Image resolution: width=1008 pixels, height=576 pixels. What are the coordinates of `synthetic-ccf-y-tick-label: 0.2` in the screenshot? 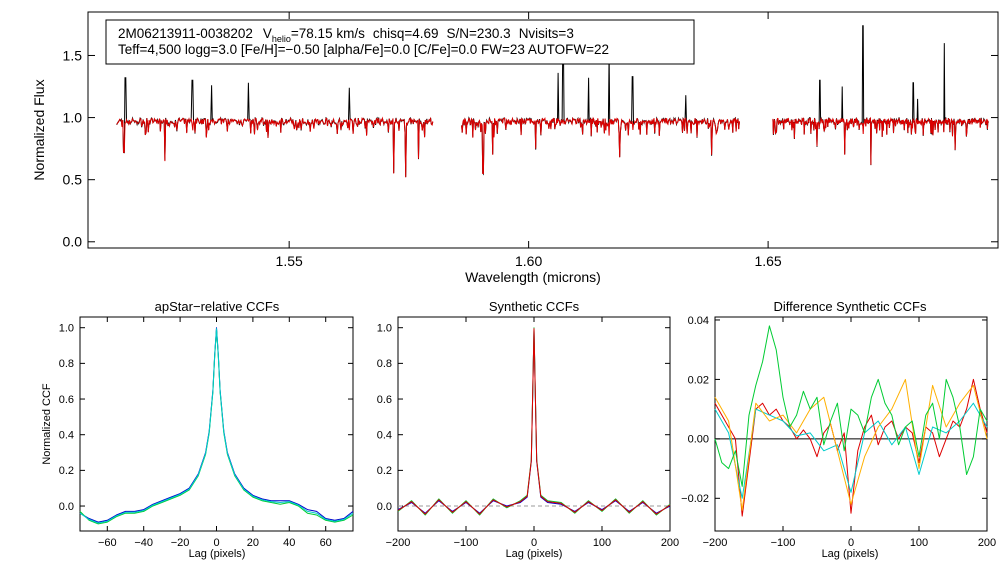 It's located at (384, 471).